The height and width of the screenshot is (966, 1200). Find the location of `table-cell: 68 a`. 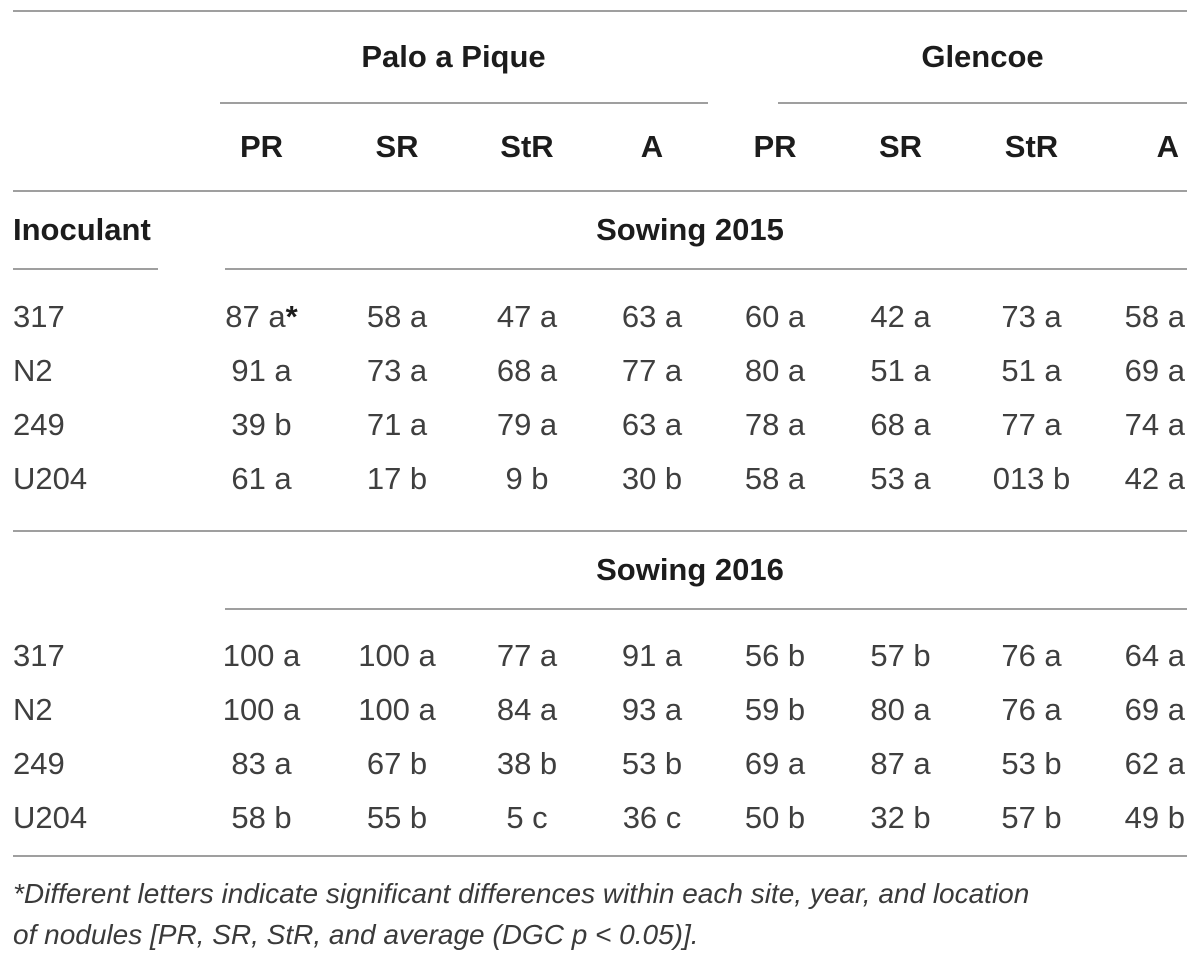

table-cell: 68 a is located at coordinates (527, 370).